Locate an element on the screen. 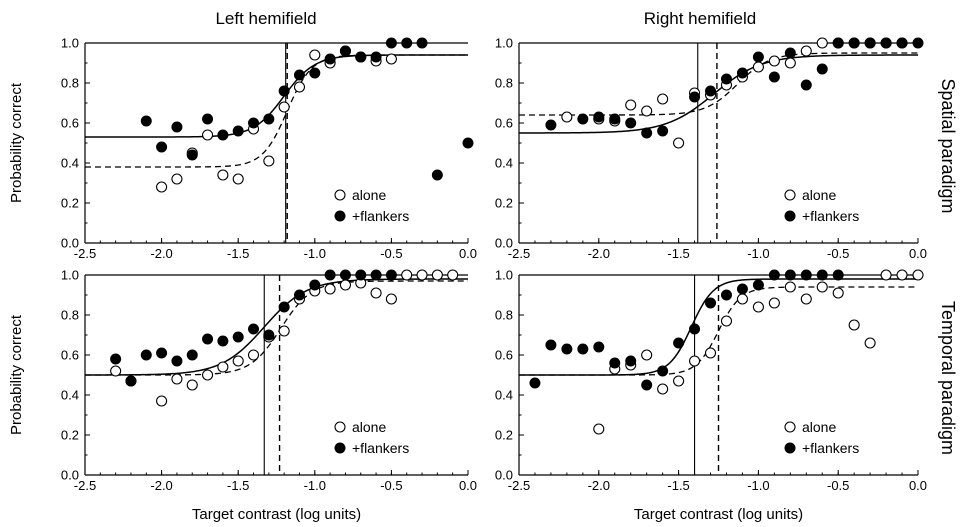 This screenshot has height=527, width=969. x-axis-label: Target contrast (log units) is located at coordinates (276, 514).